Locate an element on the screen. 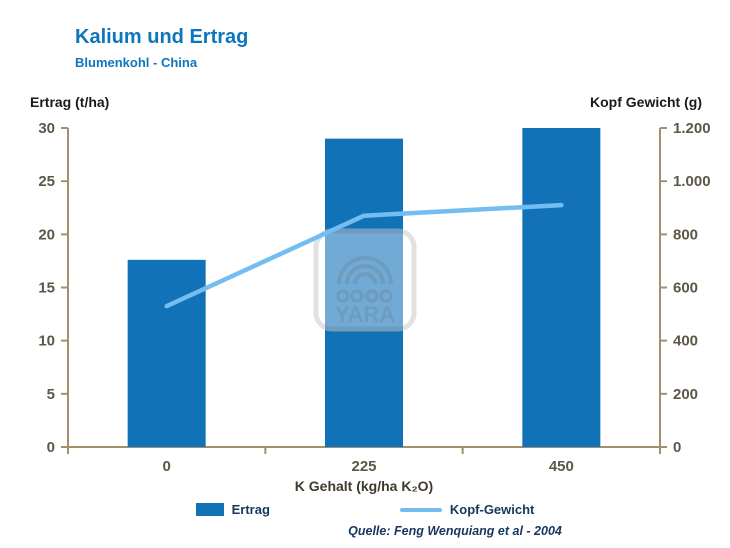 This screenshot has height=548, width=730. right-tick-label: 400 is located at coordinates (685, 341).